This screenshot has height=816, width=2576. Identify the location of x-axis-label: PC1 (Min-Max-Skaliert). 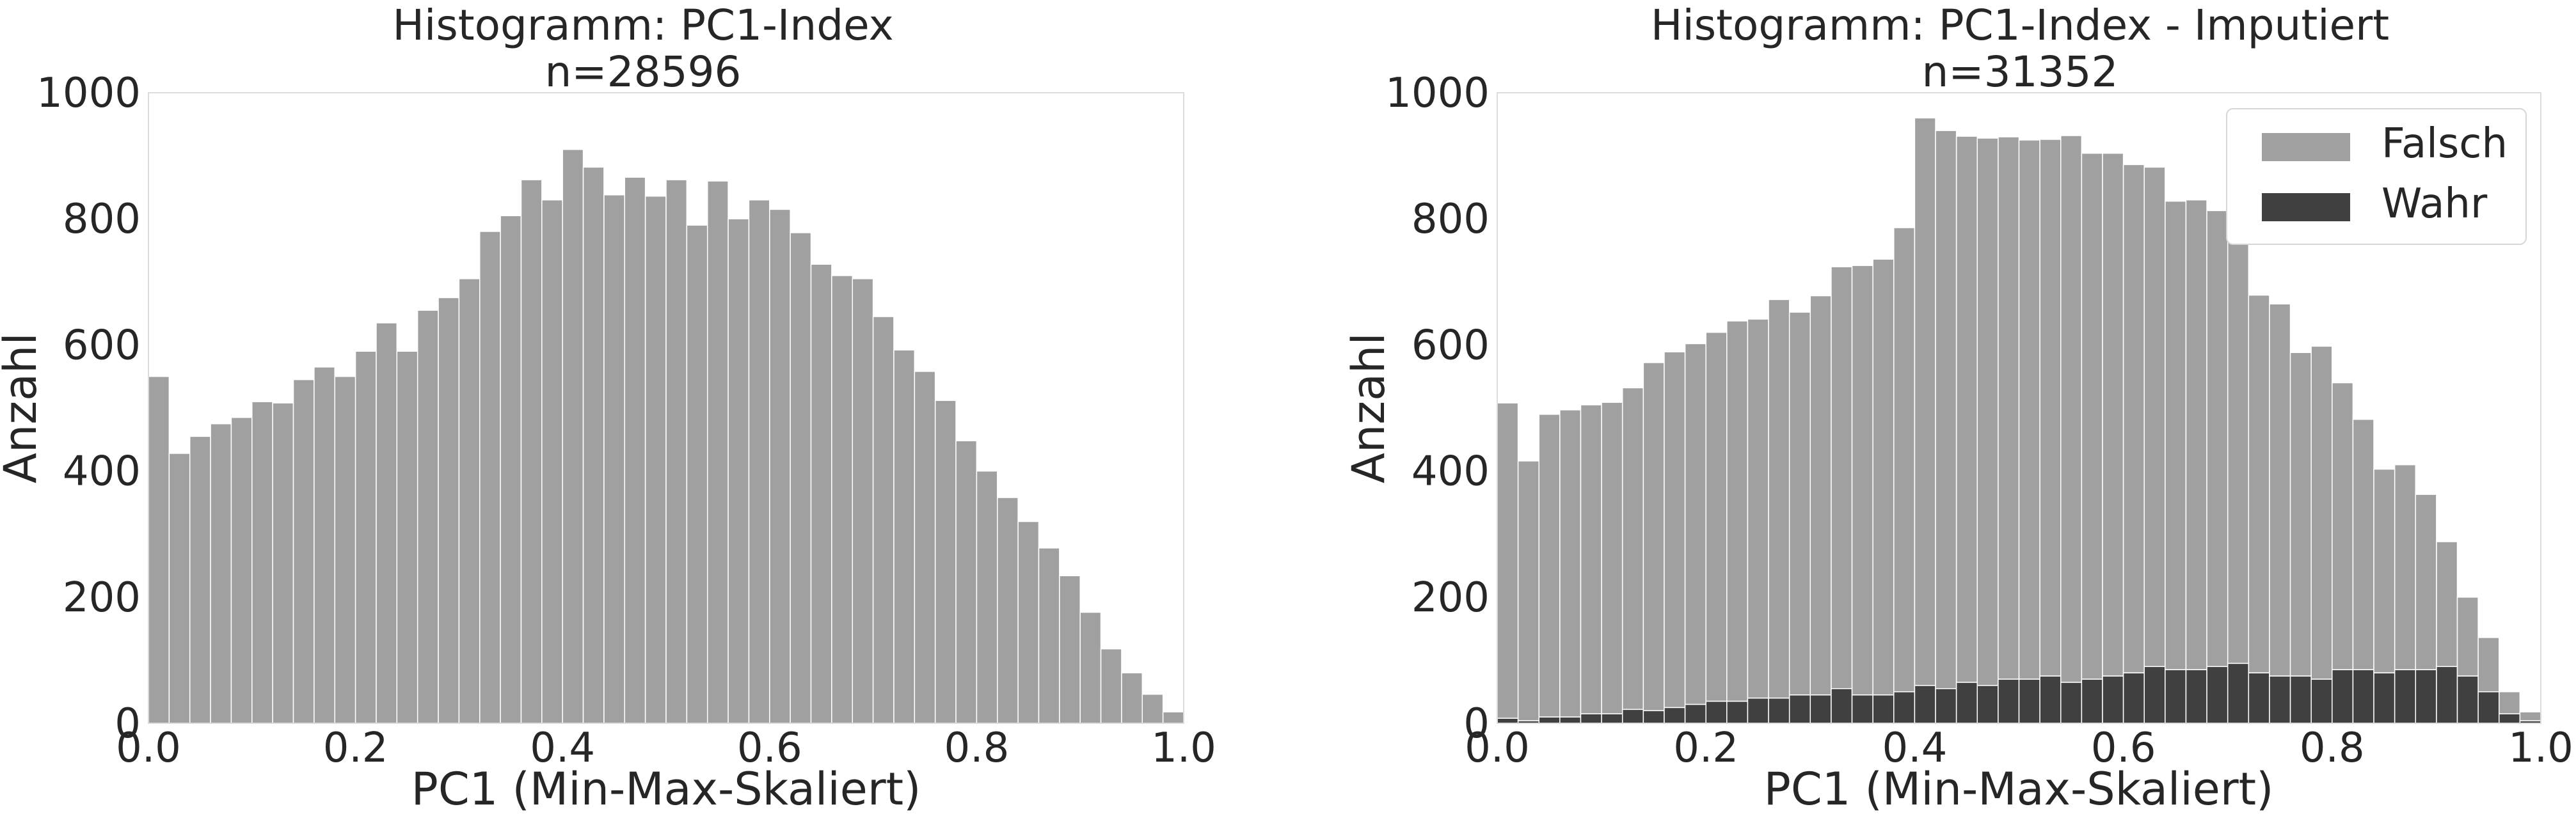
(2019, 789).